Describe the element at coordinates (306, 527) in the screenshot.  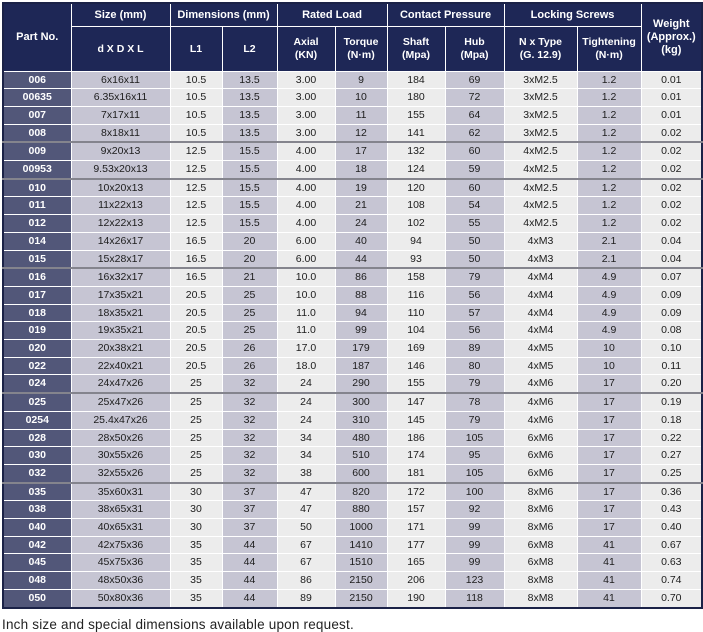
I see `cell-axial: 50` at that location.